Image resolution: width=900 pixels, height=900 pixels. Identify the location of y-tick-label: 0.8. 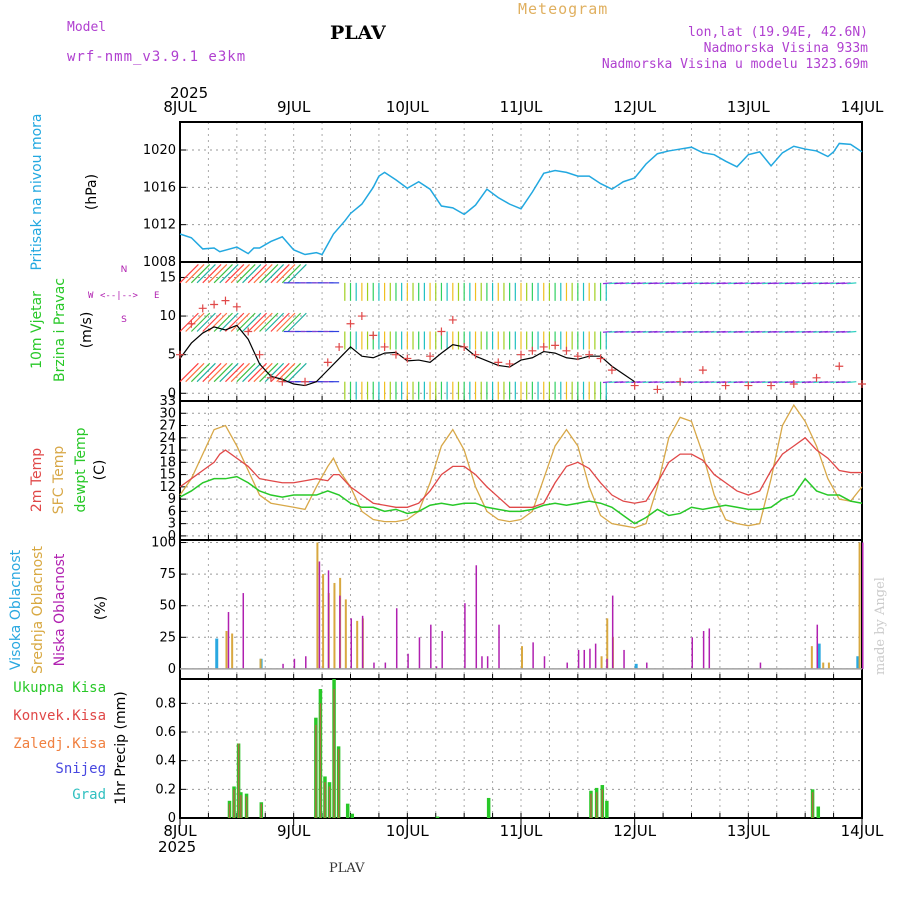
(165, 703).